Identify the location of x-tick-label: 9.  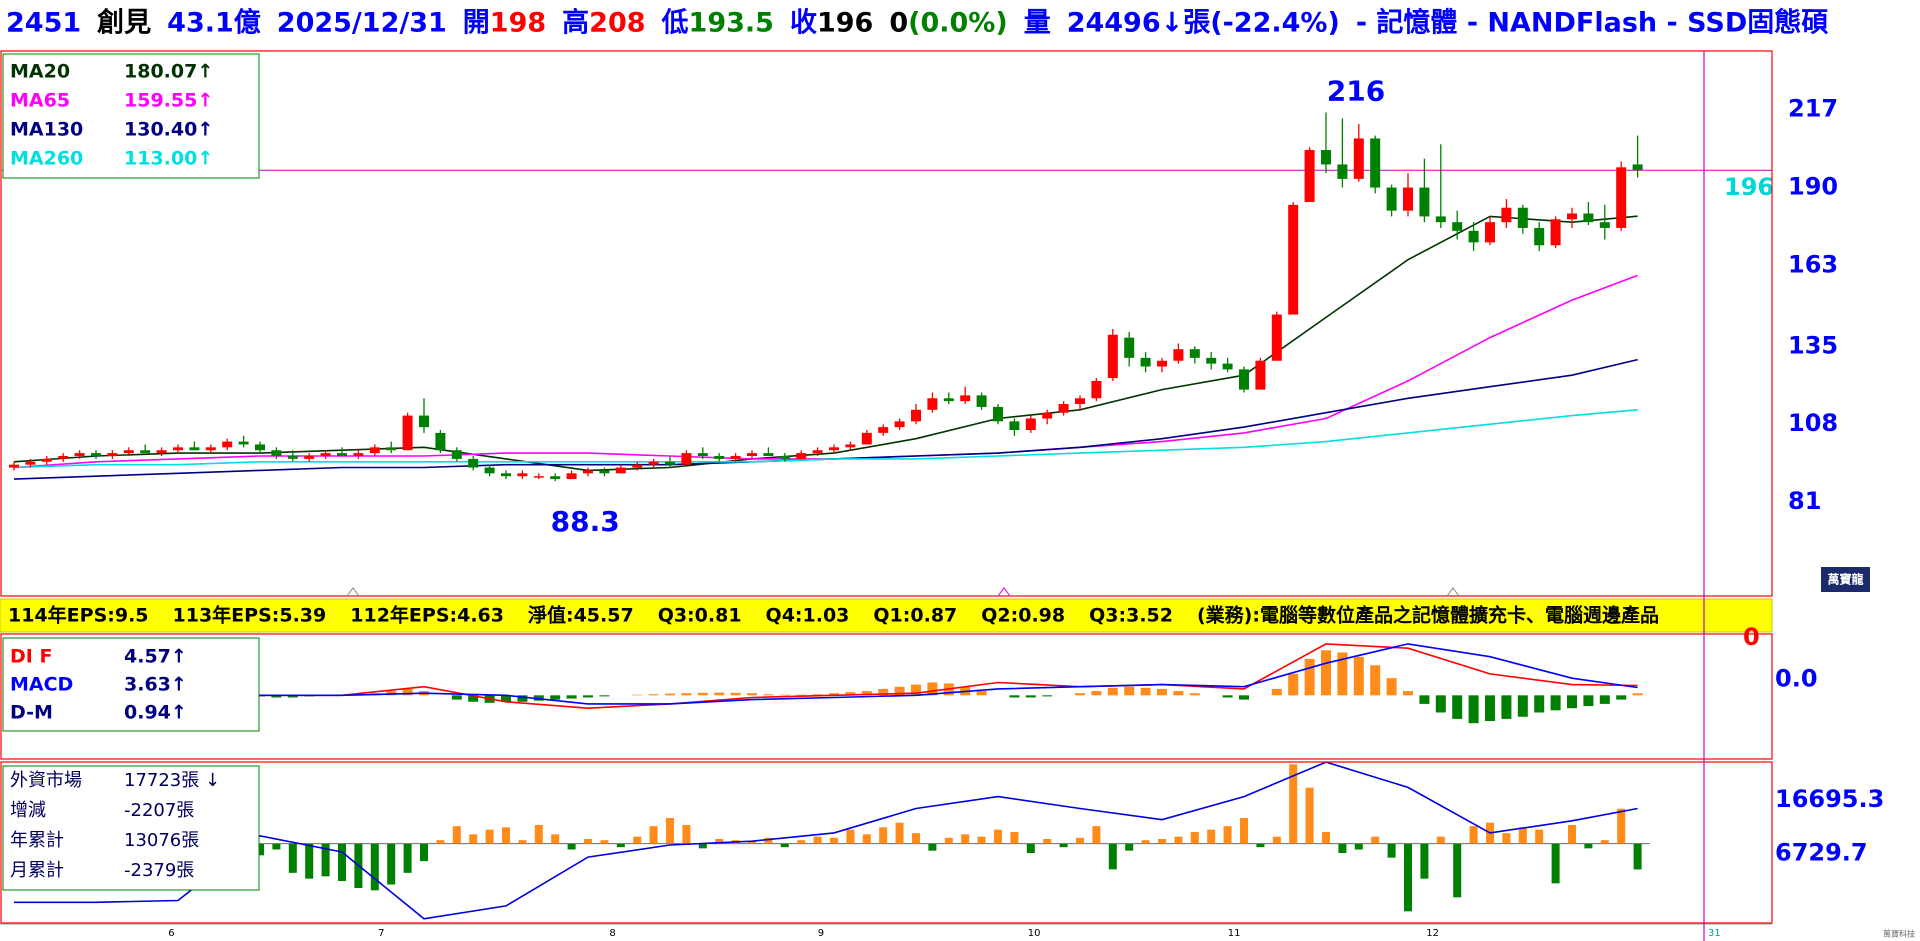
(821, 933).